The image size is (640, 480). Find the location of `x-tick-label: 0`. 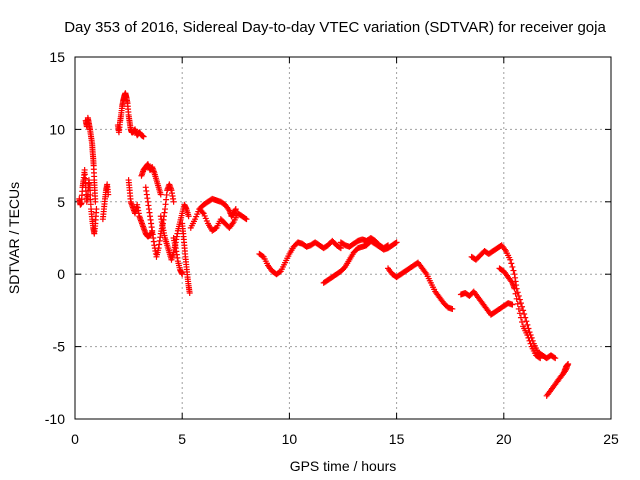

x-tick-label: 0 is located at coordinates (75, 439).